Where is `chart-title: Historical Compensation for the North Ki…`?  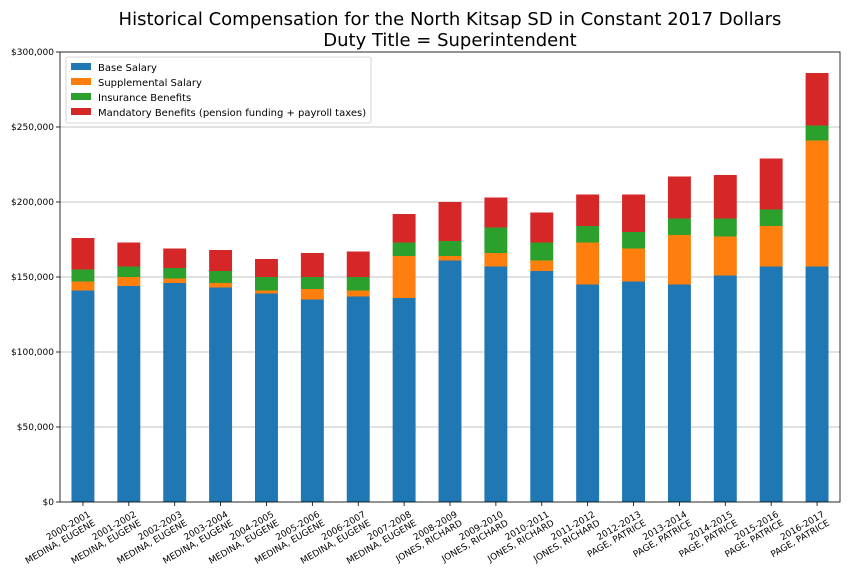 chart-title: Historical Compensation for the North Ki… is located at coordinates (450, 19).